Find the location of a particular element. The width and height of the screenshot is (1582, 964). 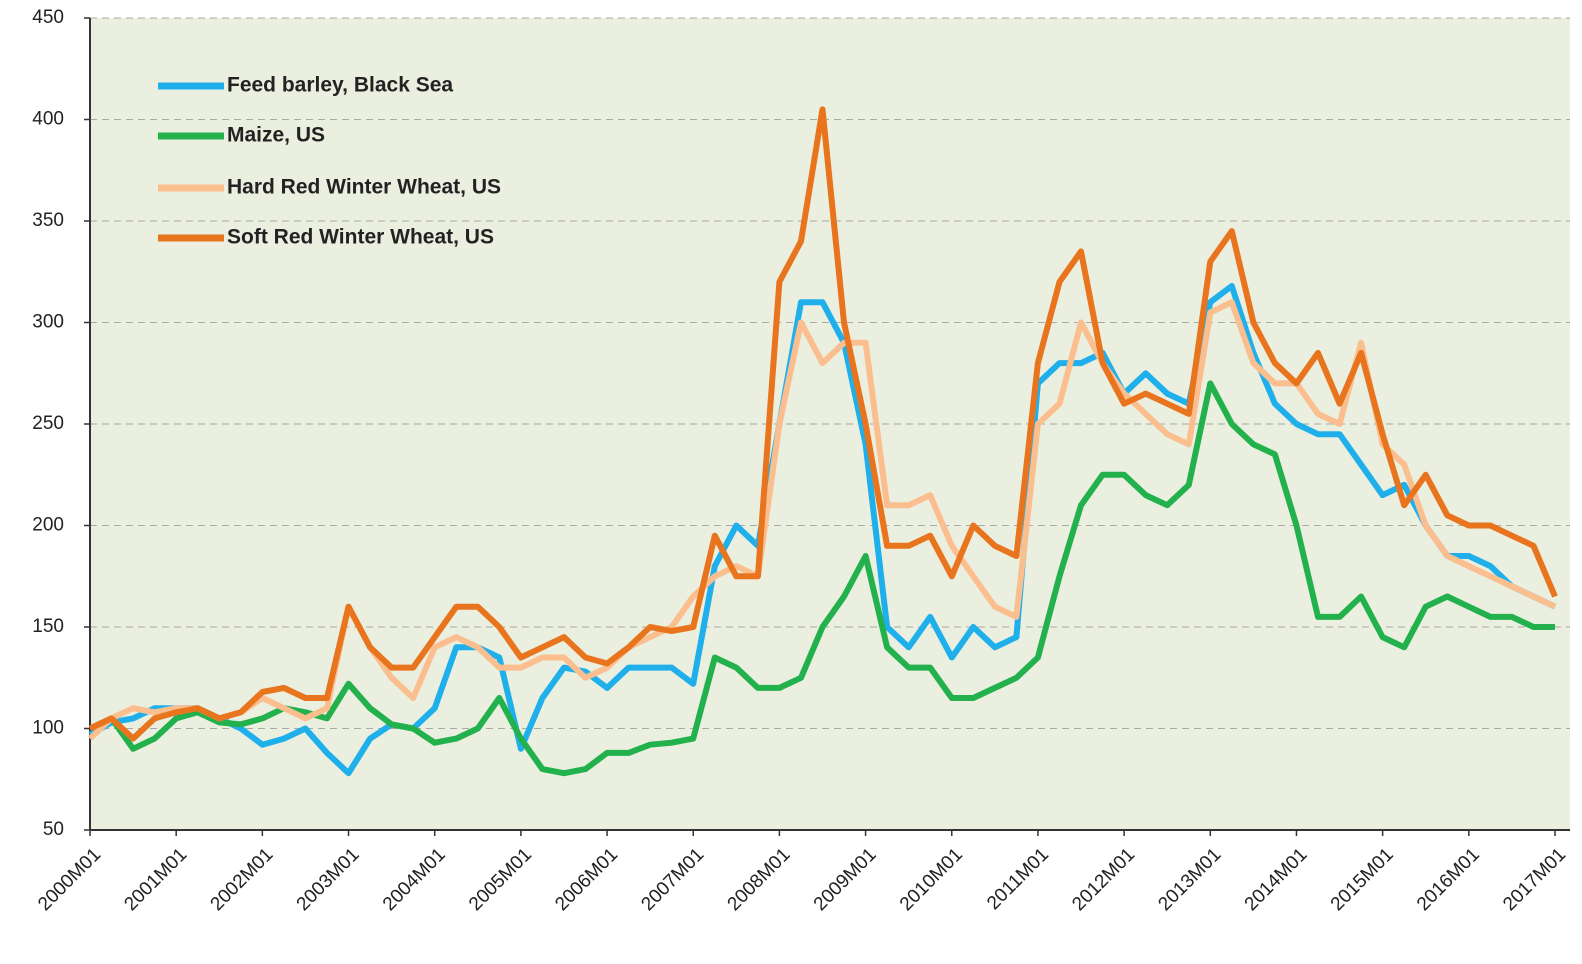

y-tick-label: 300 is located at coordinates (48, 322).